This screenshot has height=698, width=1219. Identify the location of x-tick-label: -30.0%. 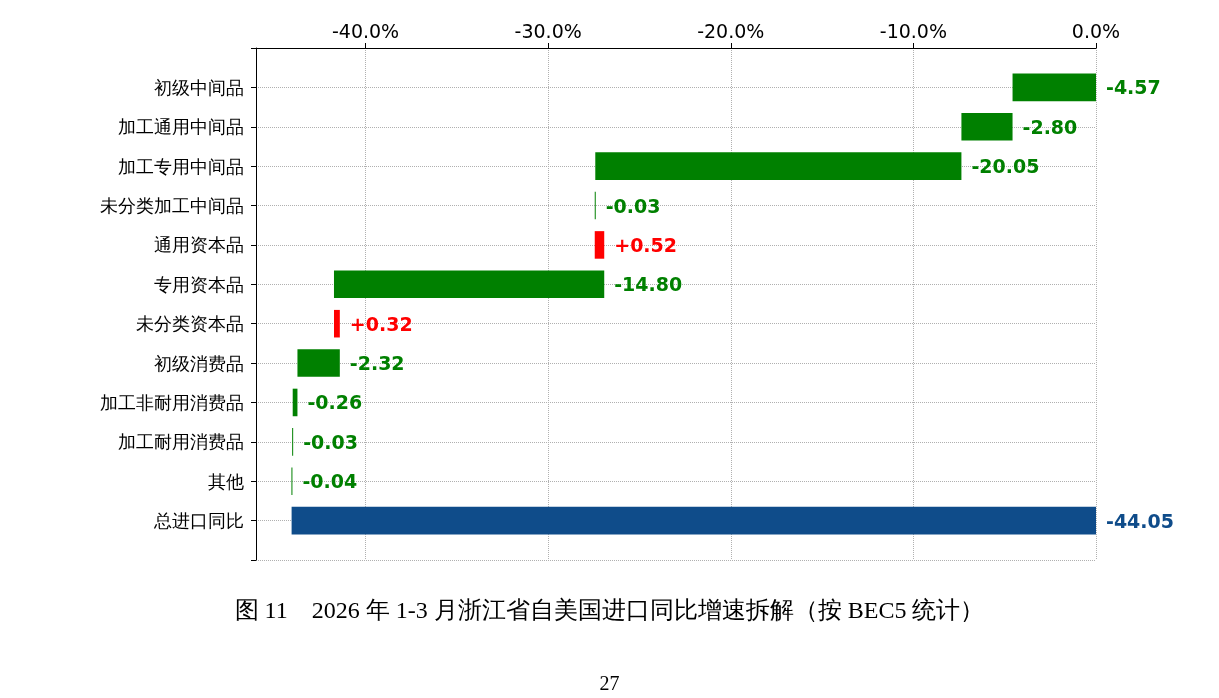
(548, 30).